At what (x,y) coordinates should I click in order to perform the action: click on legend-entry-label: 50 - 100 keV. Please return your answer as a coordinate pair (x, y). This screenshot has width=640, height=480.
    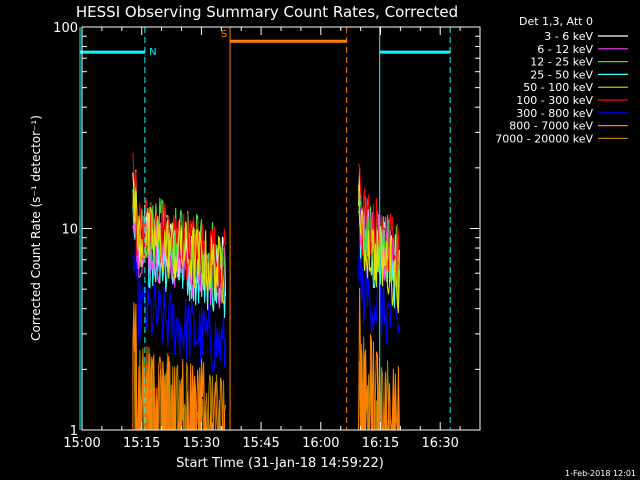
    Looking at the image, I should click on (558, 87).